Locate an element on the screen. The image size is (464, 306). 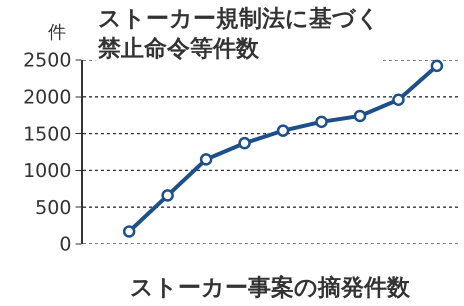
y-tick-label: 2000 is located at coordinates (47, 97).